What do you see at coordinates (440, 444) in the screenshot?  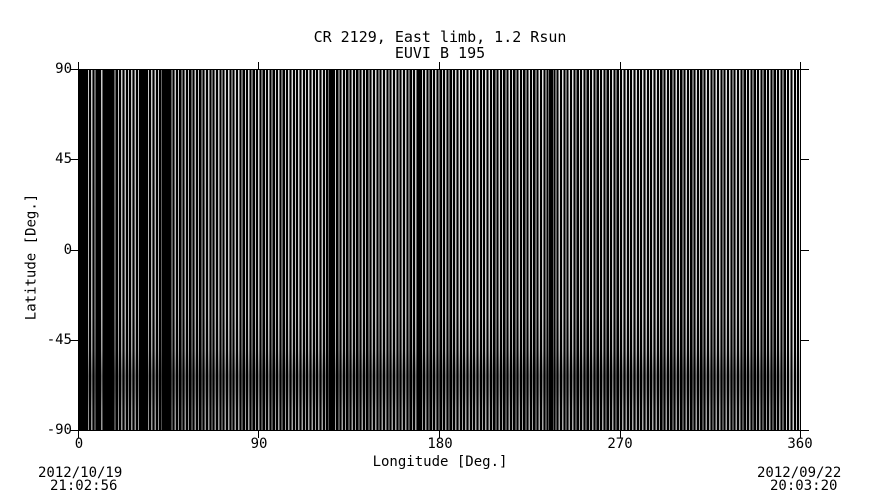 I see `x-tick-label-180: 180` at bounding box center [440, 444].